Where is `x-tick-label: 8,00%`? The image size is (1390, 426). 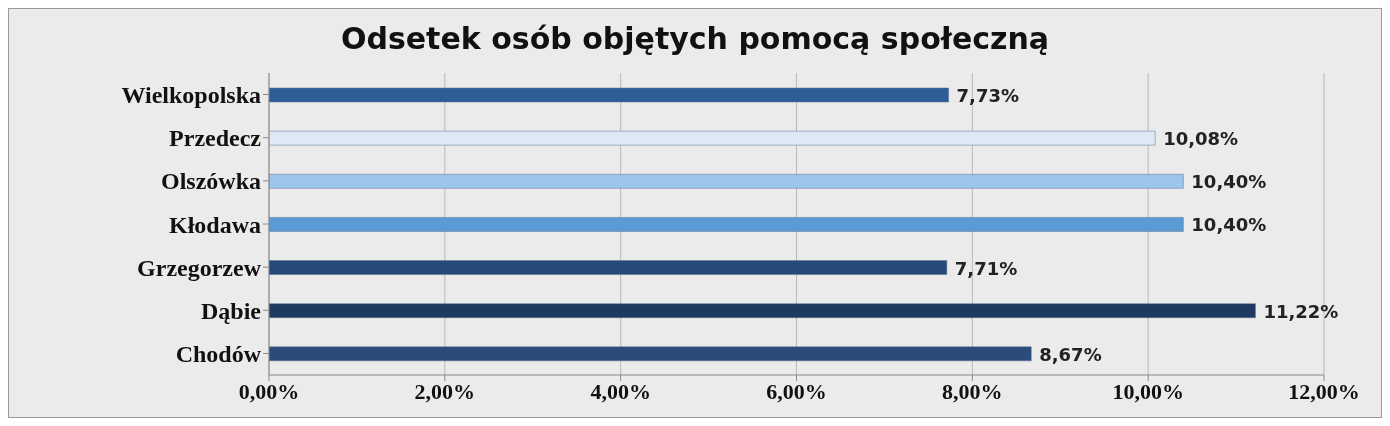 x-tick-label: 8,00% is located at coordinates (972, 391).